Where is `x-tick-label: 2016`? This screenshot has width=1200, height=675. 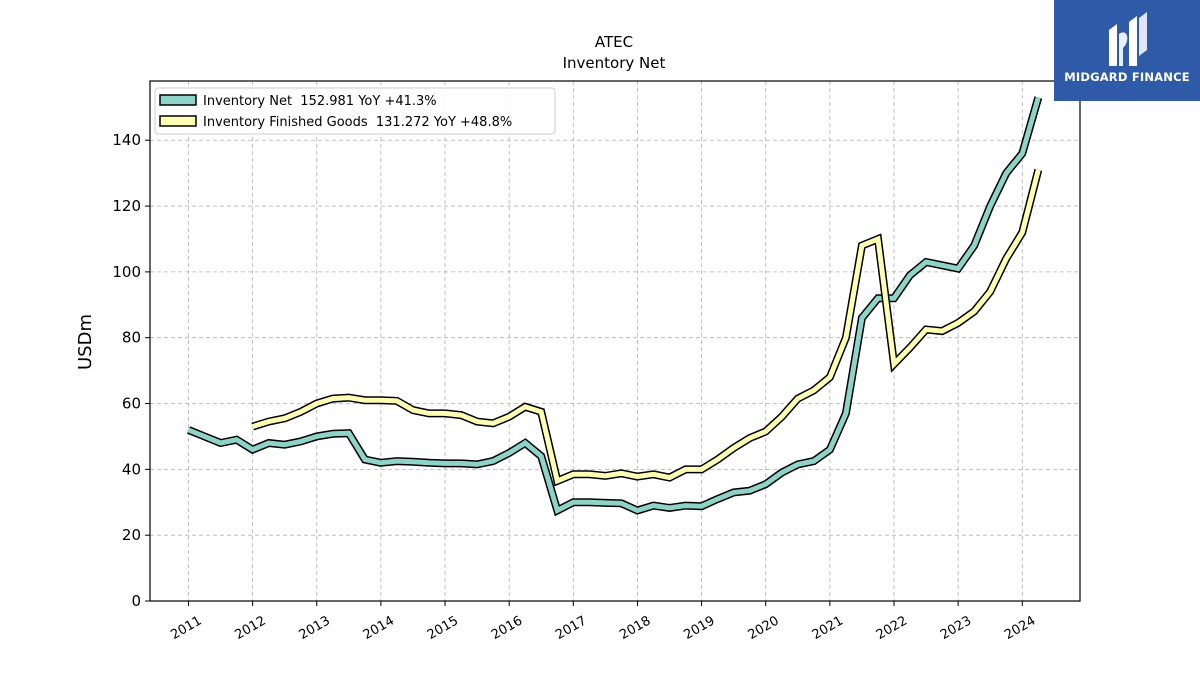 x-tick-label: 2016 is located at coordinates (507, 628).